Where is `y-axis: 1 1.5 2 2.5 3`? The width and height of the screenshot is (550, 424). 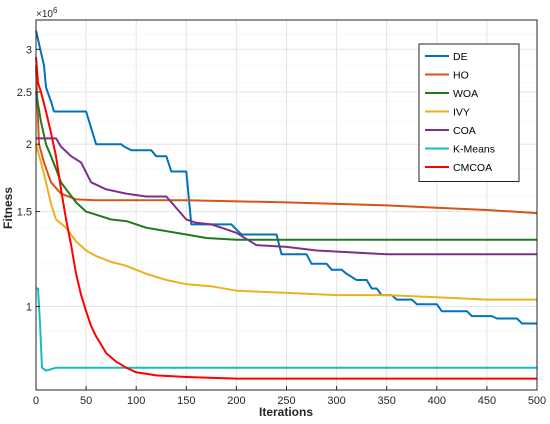
y-axis: 1 1.5 2 2.5 3 is located at coordinates (28, 178).